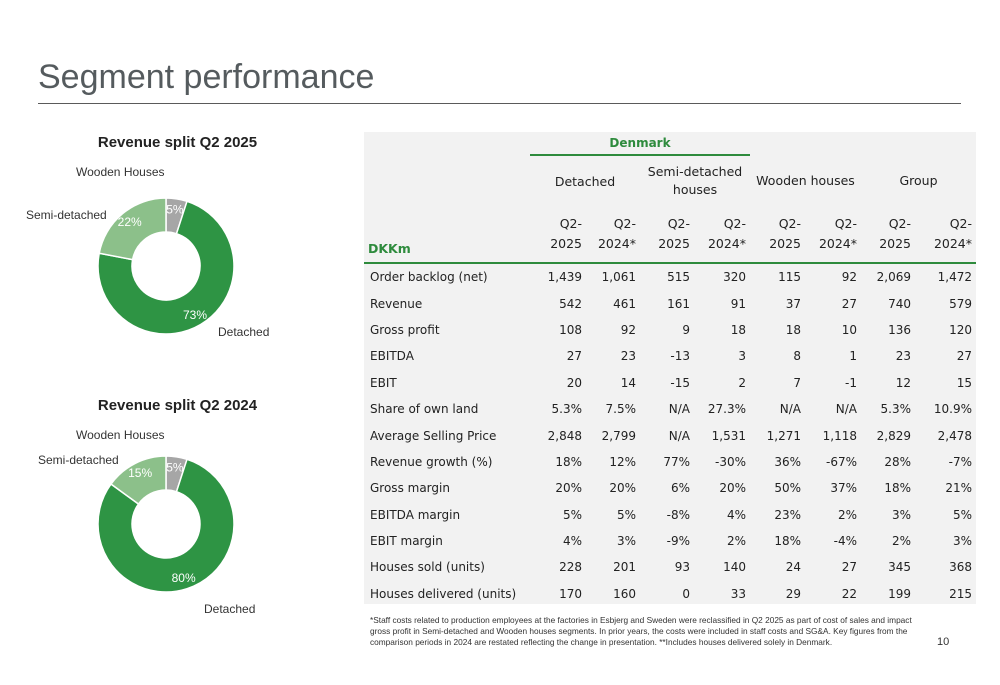 Image resolution: width=1000 pixels, height=685 pixels. I want to click on group-header-group: Group, so click(918, 180).